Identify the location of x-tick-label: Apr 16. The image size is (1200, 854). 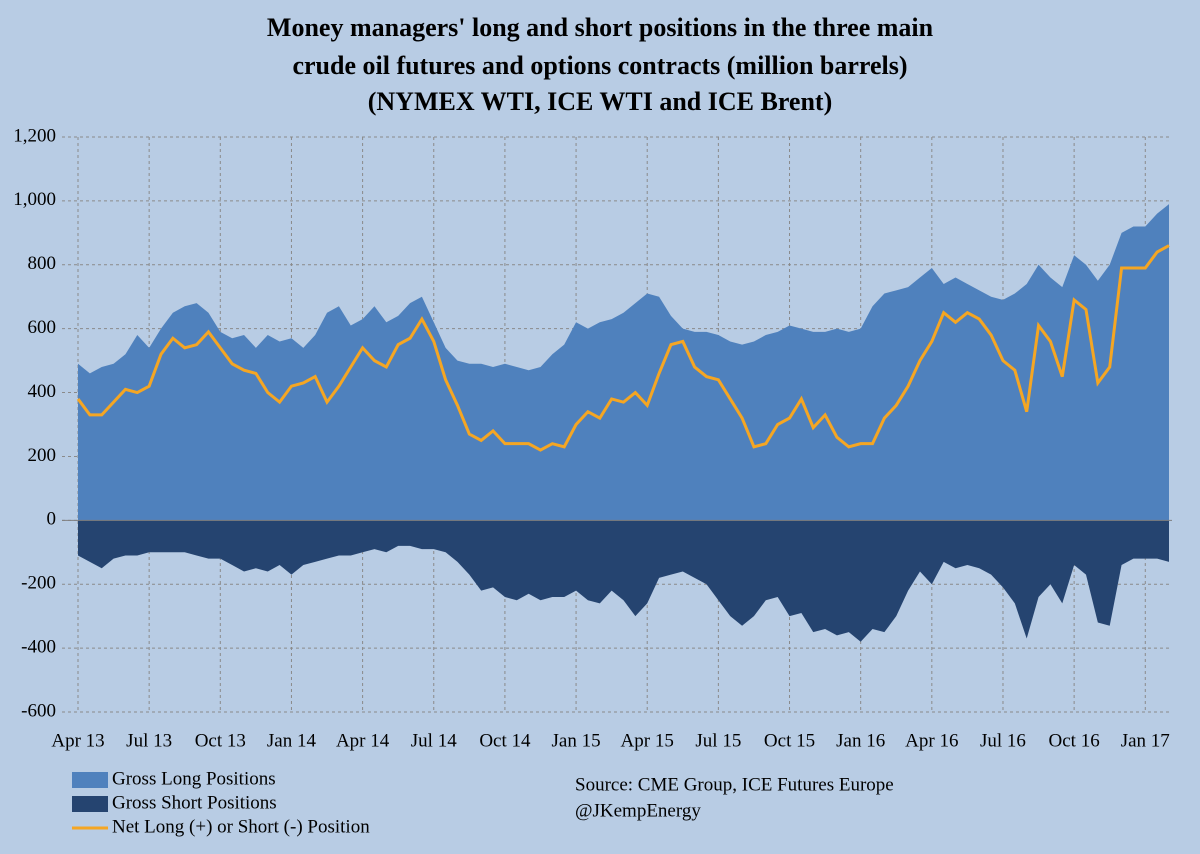
(931, 740).